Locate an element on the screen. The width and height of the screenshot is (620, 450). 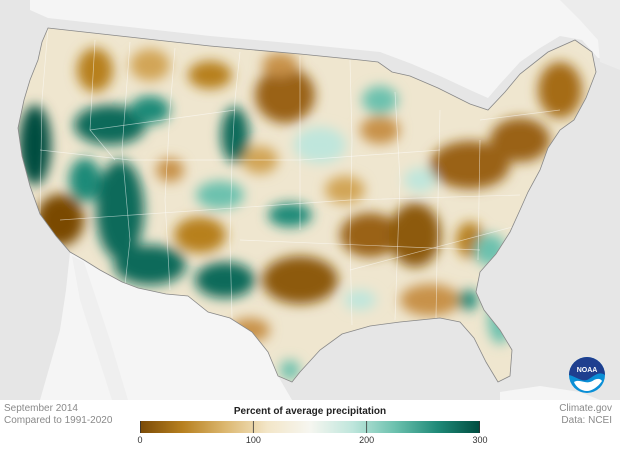
legend-tick-label: 200 is located at coordinates (367, 440).